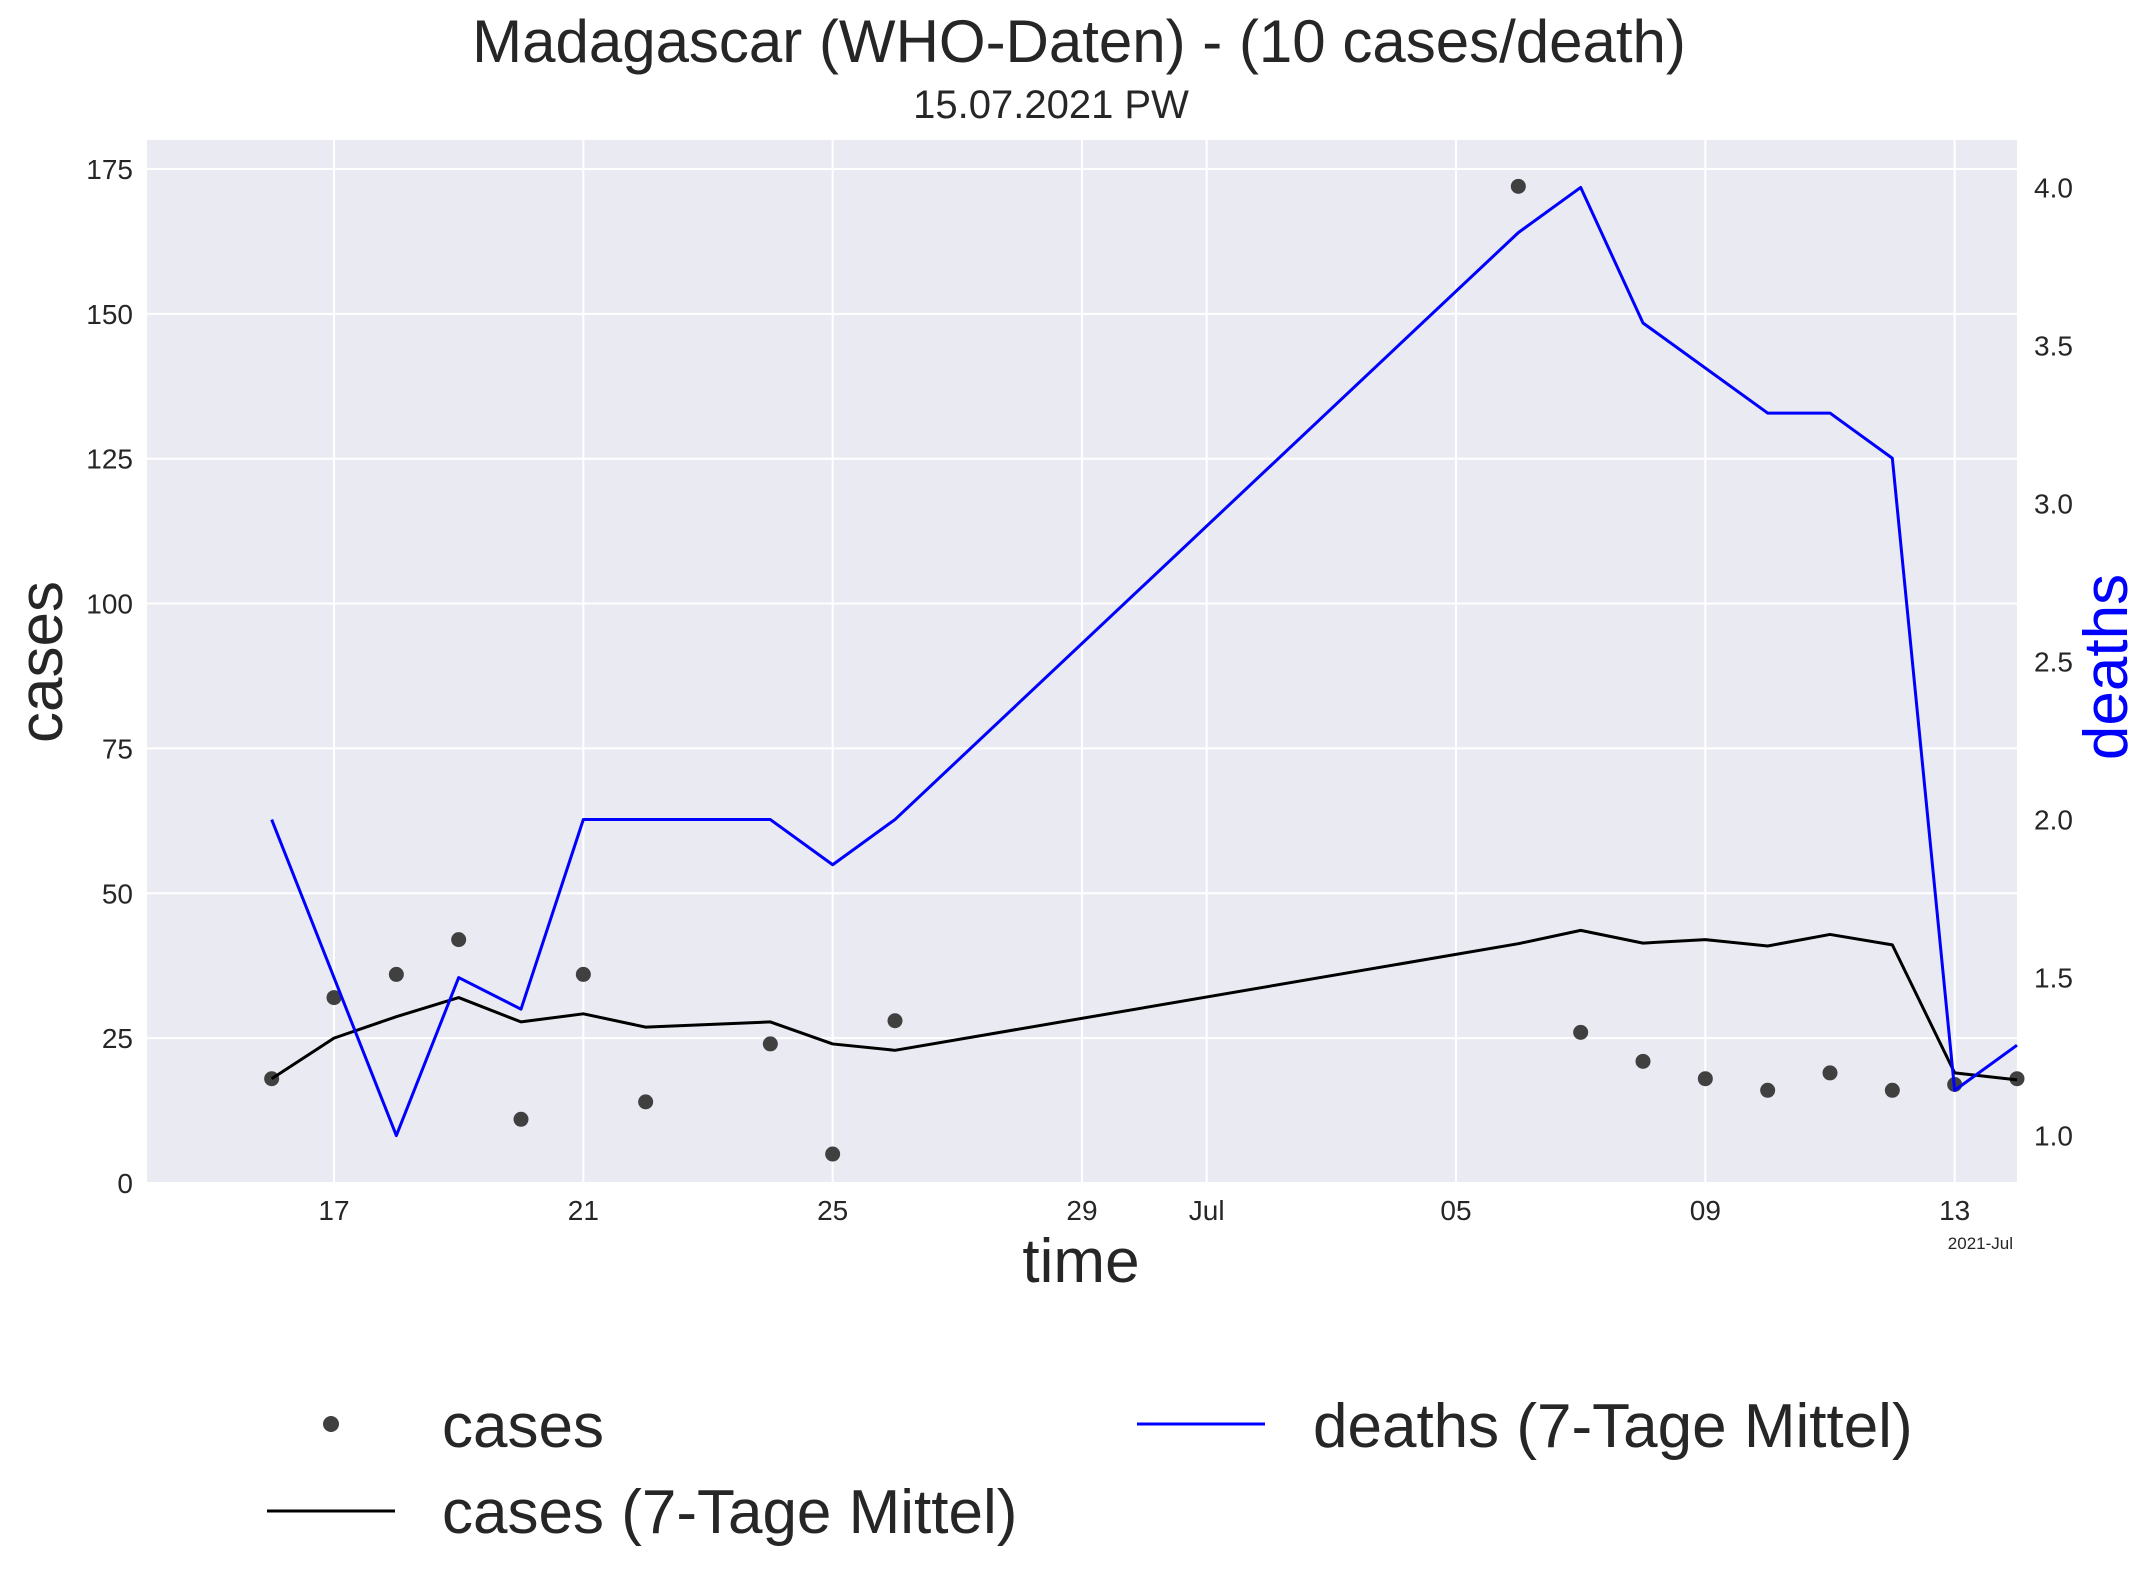 The height and width of the screenshot is (1578, 2145). What do you see at coordinates (1051, 105) in the screenshot?
I see `chart-subtitle: 15.07.2021 PW` at bounding box center [1051, 105].